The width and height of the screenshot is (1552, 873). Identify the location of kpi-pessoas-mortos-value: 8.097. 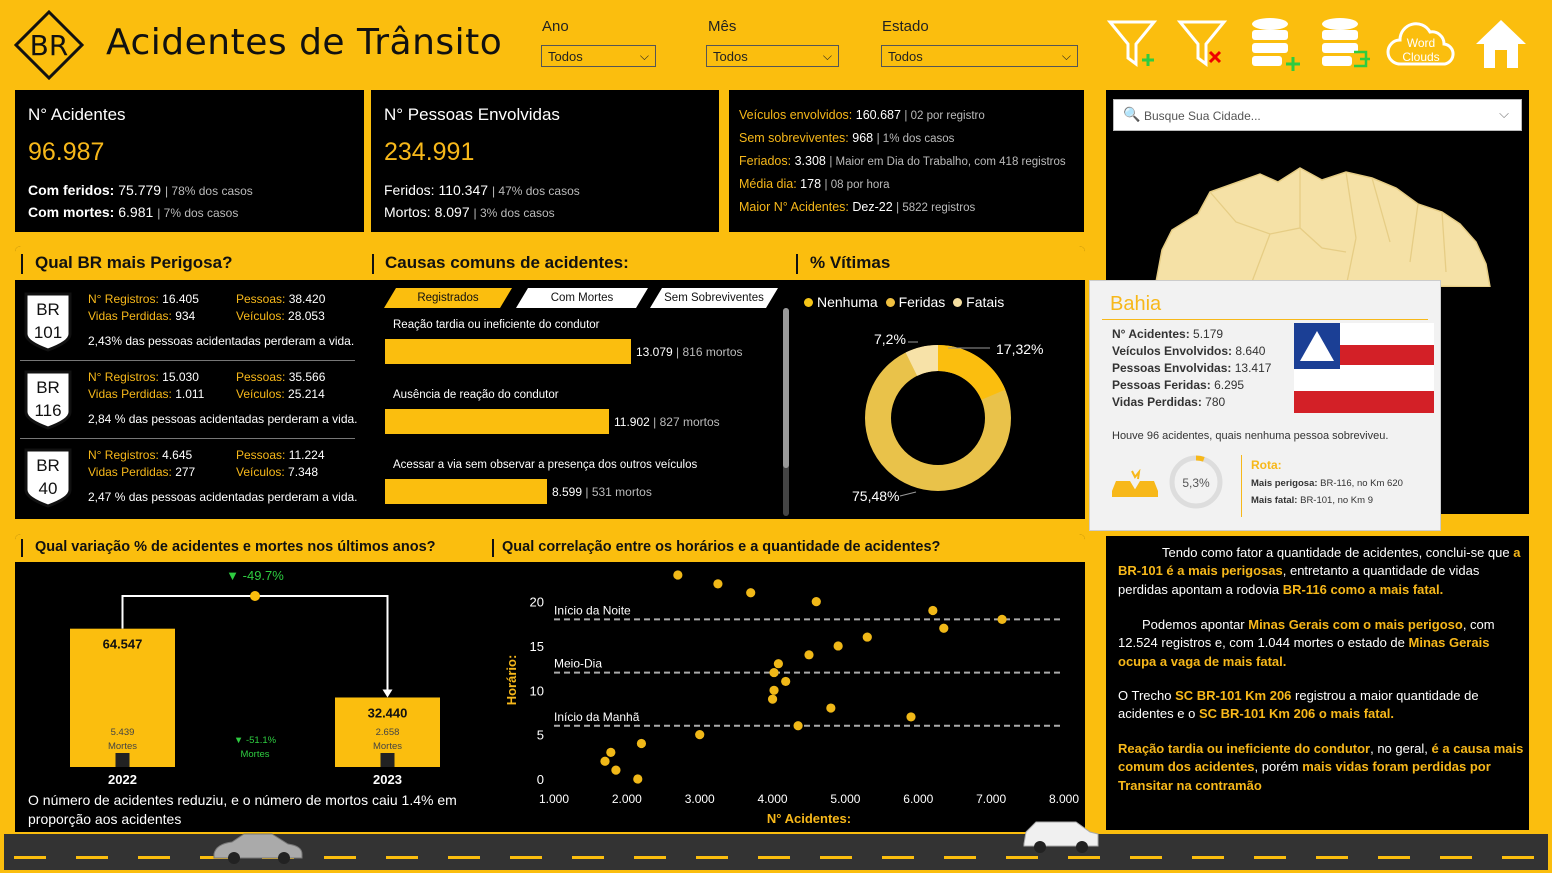
(452, 212).